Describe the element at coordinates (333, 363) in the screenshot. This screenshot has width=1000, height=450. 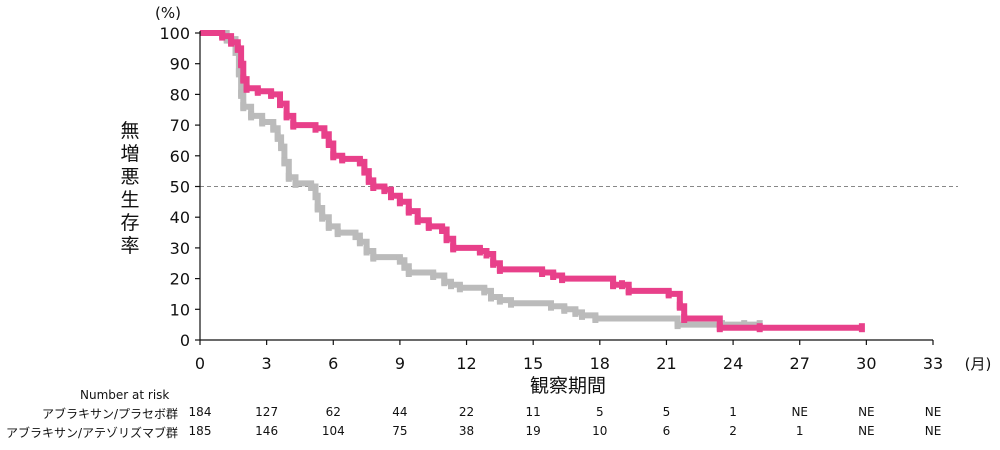
I see `x-tick-label: 6` at that location.